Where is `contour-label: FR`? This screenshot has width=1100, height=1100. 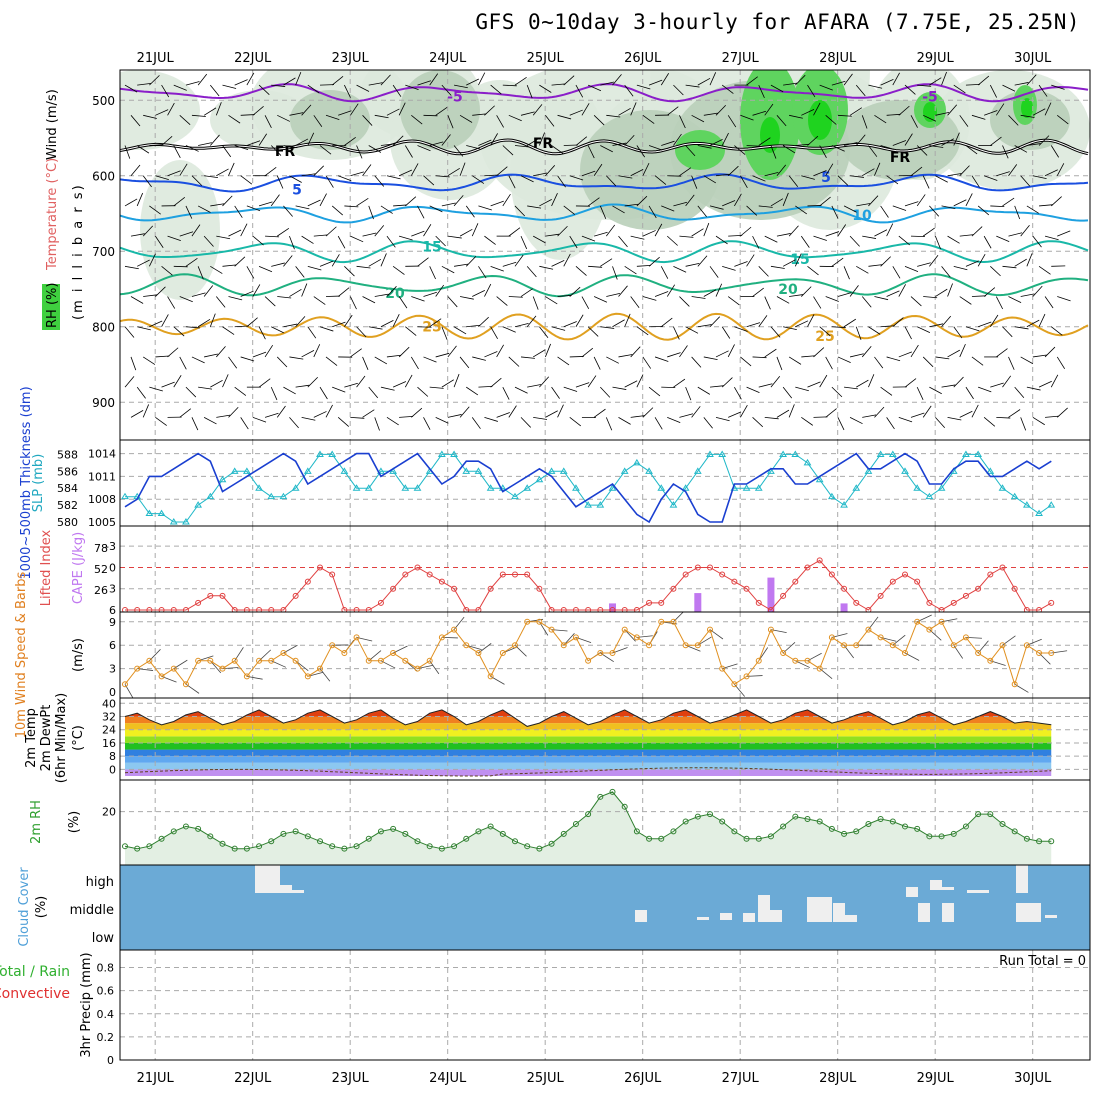
contour-label: FR is located at coordinates (285, 152).